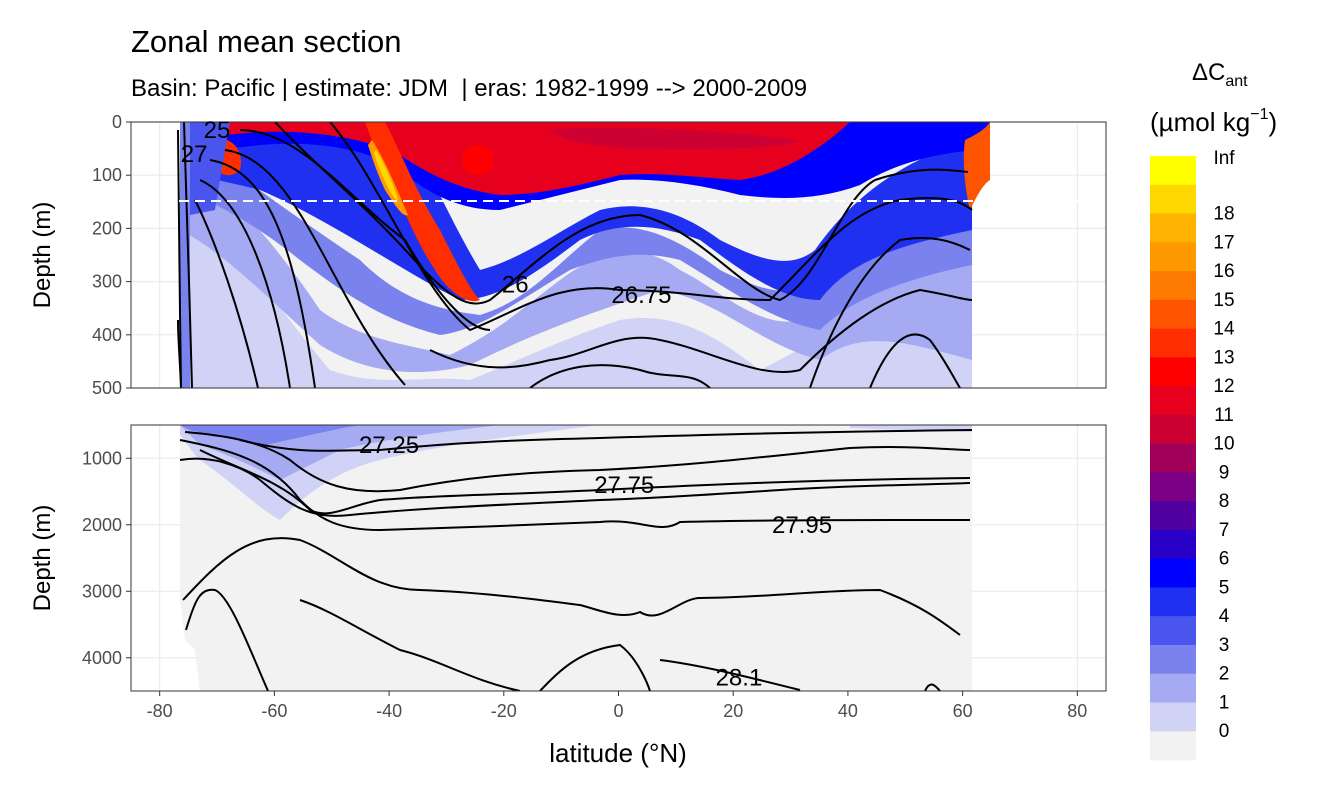 This screenshot has width=1344, height=806. What do you see at coordinates (624, 485) in the screenshot?
I see `contour-label: 27.75` at bounding box center [624, 485].